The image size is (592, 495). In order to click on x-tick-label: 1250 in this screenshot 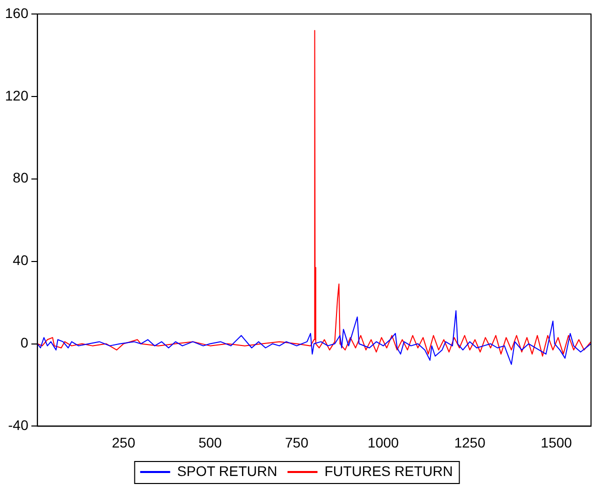, I will do `click(470, 442)`.